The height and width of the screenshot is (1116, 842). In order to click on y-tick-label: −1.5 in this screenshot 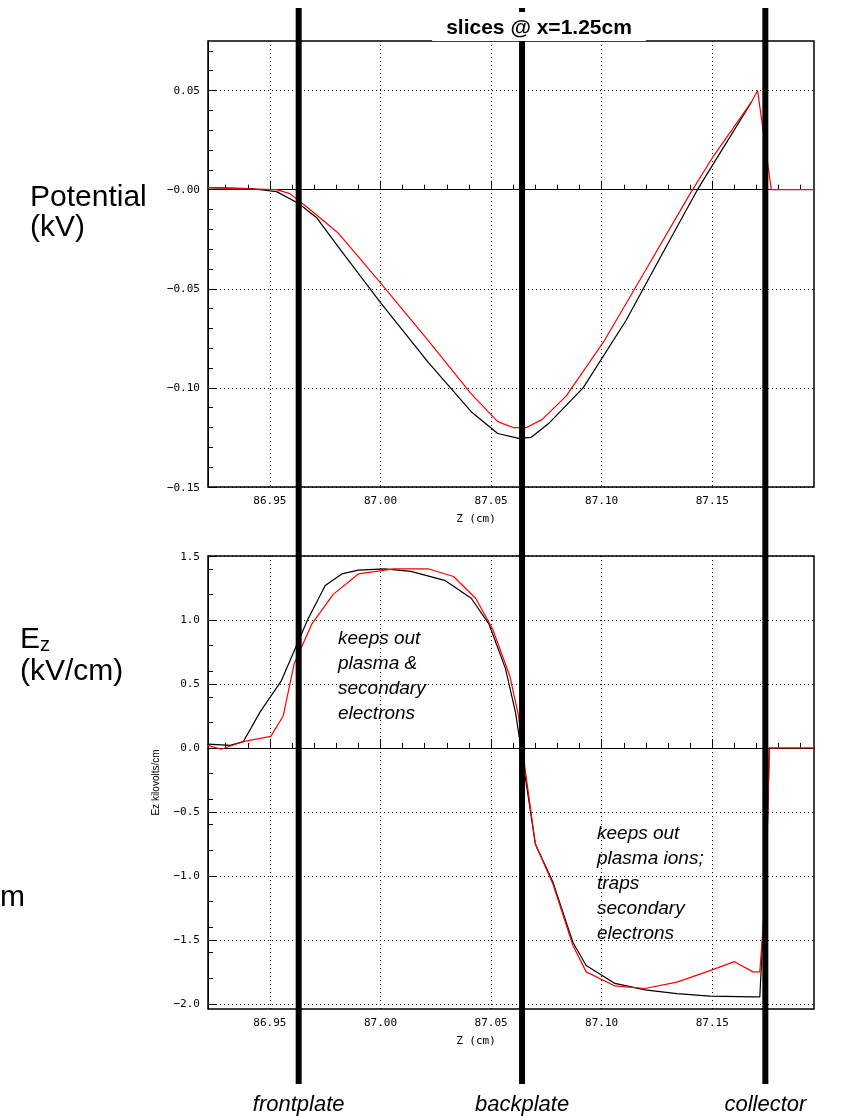, I will do `click(186, 940)`.